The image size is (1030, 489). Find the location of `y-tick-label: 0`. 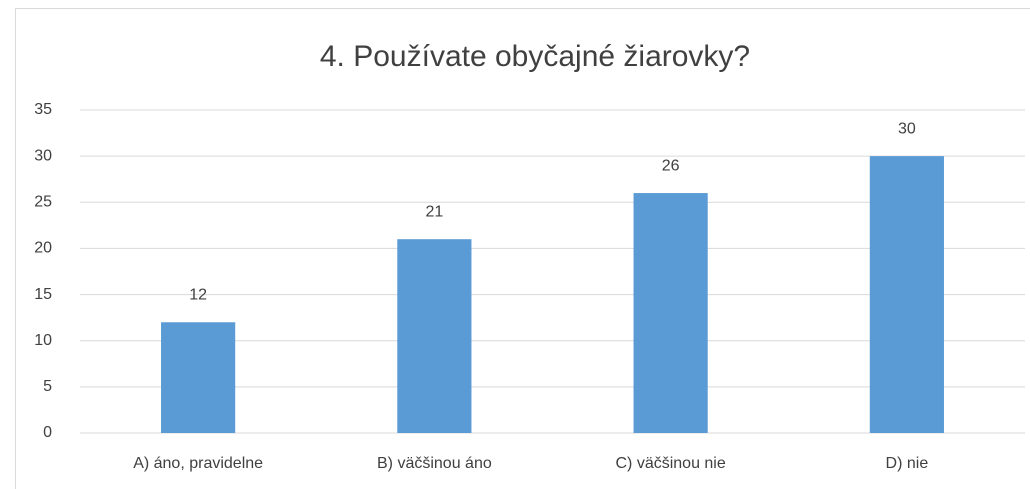

y-tick-label: 0 is located at coordinates (47, 432).